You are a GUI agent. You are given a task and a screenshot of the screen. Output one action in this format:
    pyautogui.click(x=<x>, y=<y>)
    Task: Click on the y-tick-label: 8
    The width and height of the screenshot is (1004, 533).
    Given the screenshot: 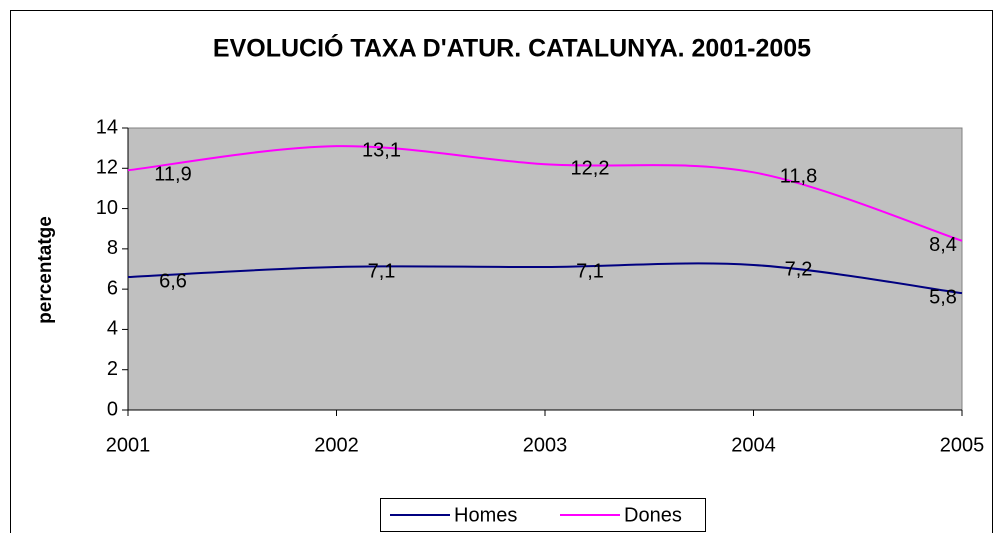 What is the action you would take?
    pyautogui.click(x=112, y=248)
    